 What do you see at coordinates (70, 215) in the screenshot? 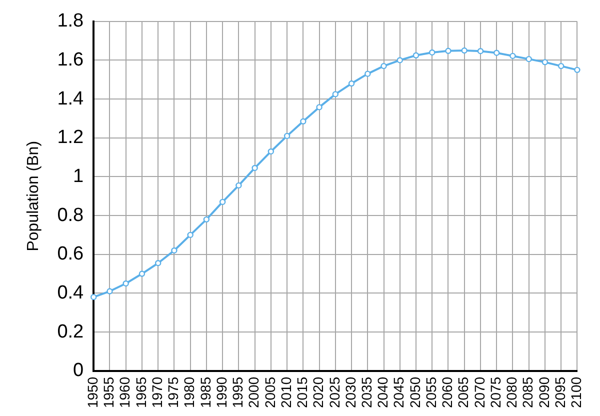
I see `y-tick-label: 0.8` at bounding box center [70, 215].